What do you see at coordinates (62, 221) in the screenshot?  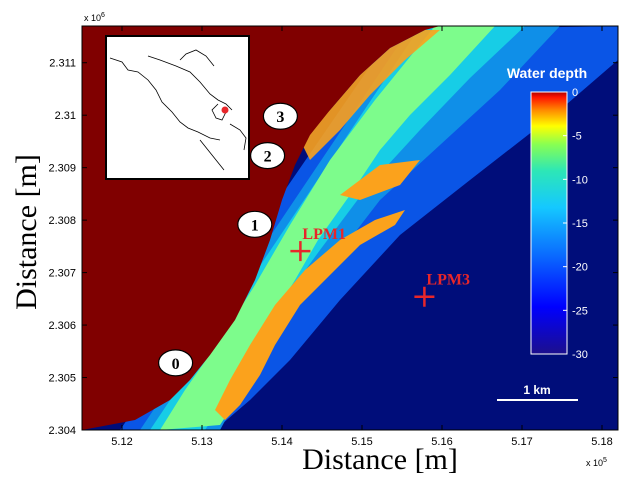 I see `y-tick-label: 2.308` at bounding box center [62, 221].